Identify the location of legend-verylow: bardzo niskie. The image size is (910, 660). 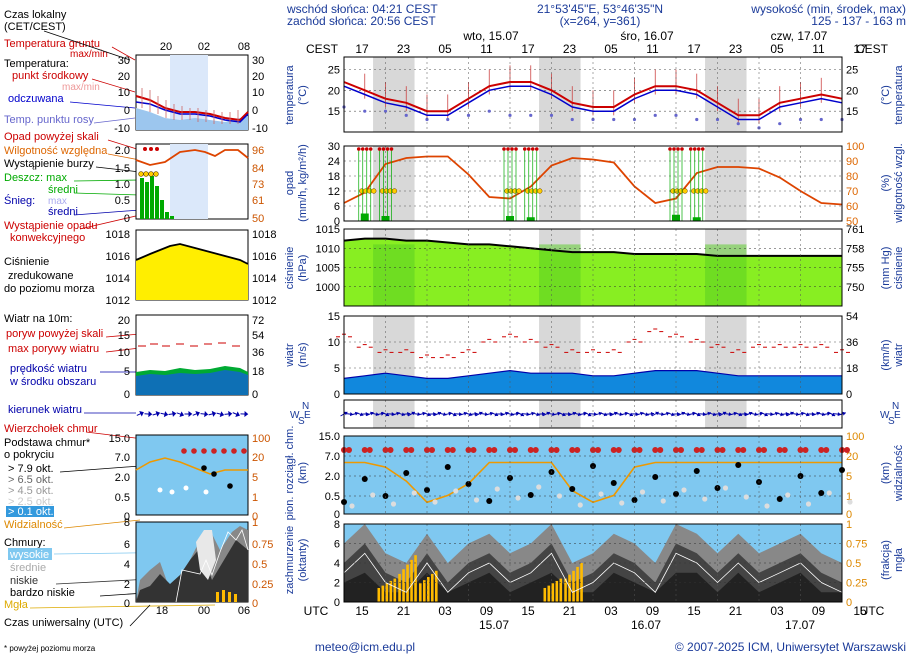
(42, 593).